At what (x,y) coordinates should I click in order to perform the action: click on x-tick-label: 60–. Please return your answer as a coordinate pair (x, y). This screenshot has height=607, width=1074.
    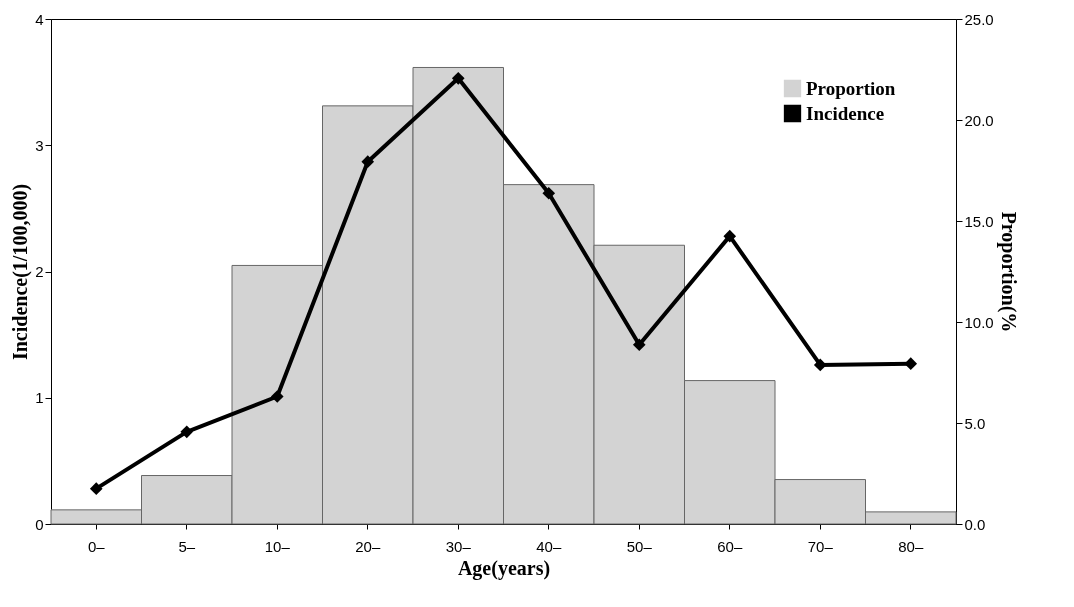
    Looking at the image, I should click on (730, 546).